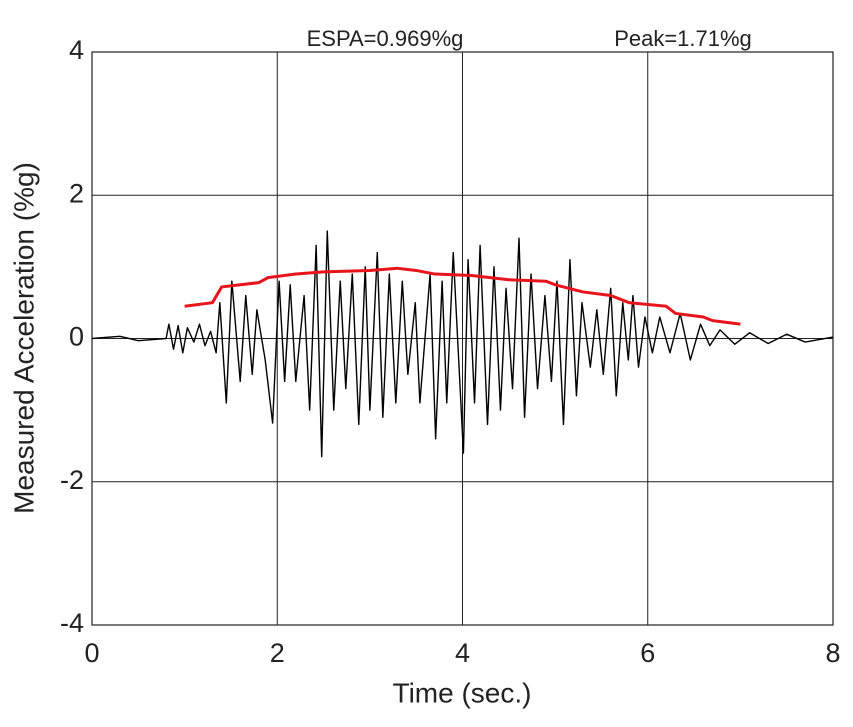 The width and height of the screenshot is (853, 727). Describe the element at coordinates (277, 653) in the screenshot. I see `x-tick-label: 2` at that location.